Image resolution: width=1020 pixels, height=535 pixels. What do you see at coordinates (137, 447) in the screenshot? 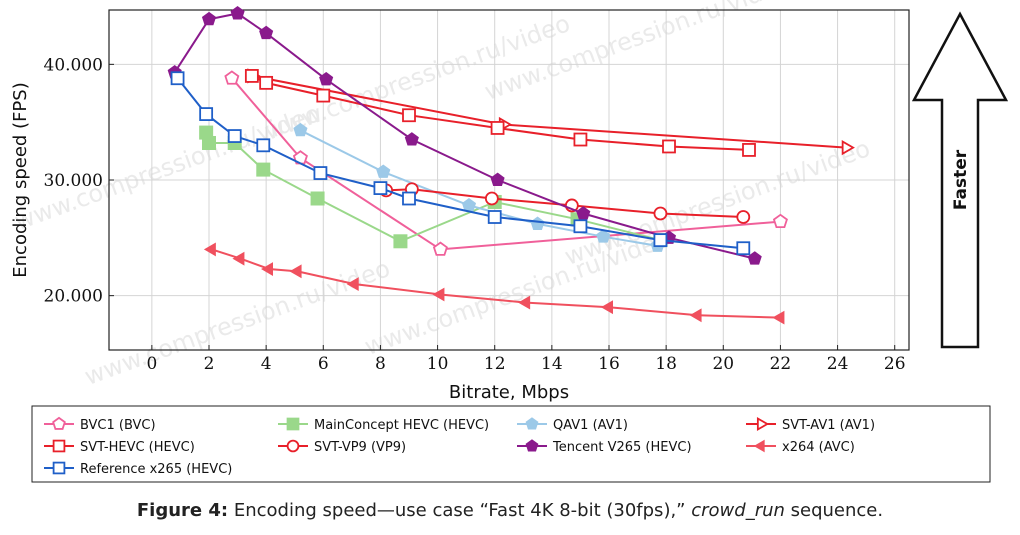
I see `legend-label: SVT-HEVC (HEVC)` at bounding box center [137, 447].